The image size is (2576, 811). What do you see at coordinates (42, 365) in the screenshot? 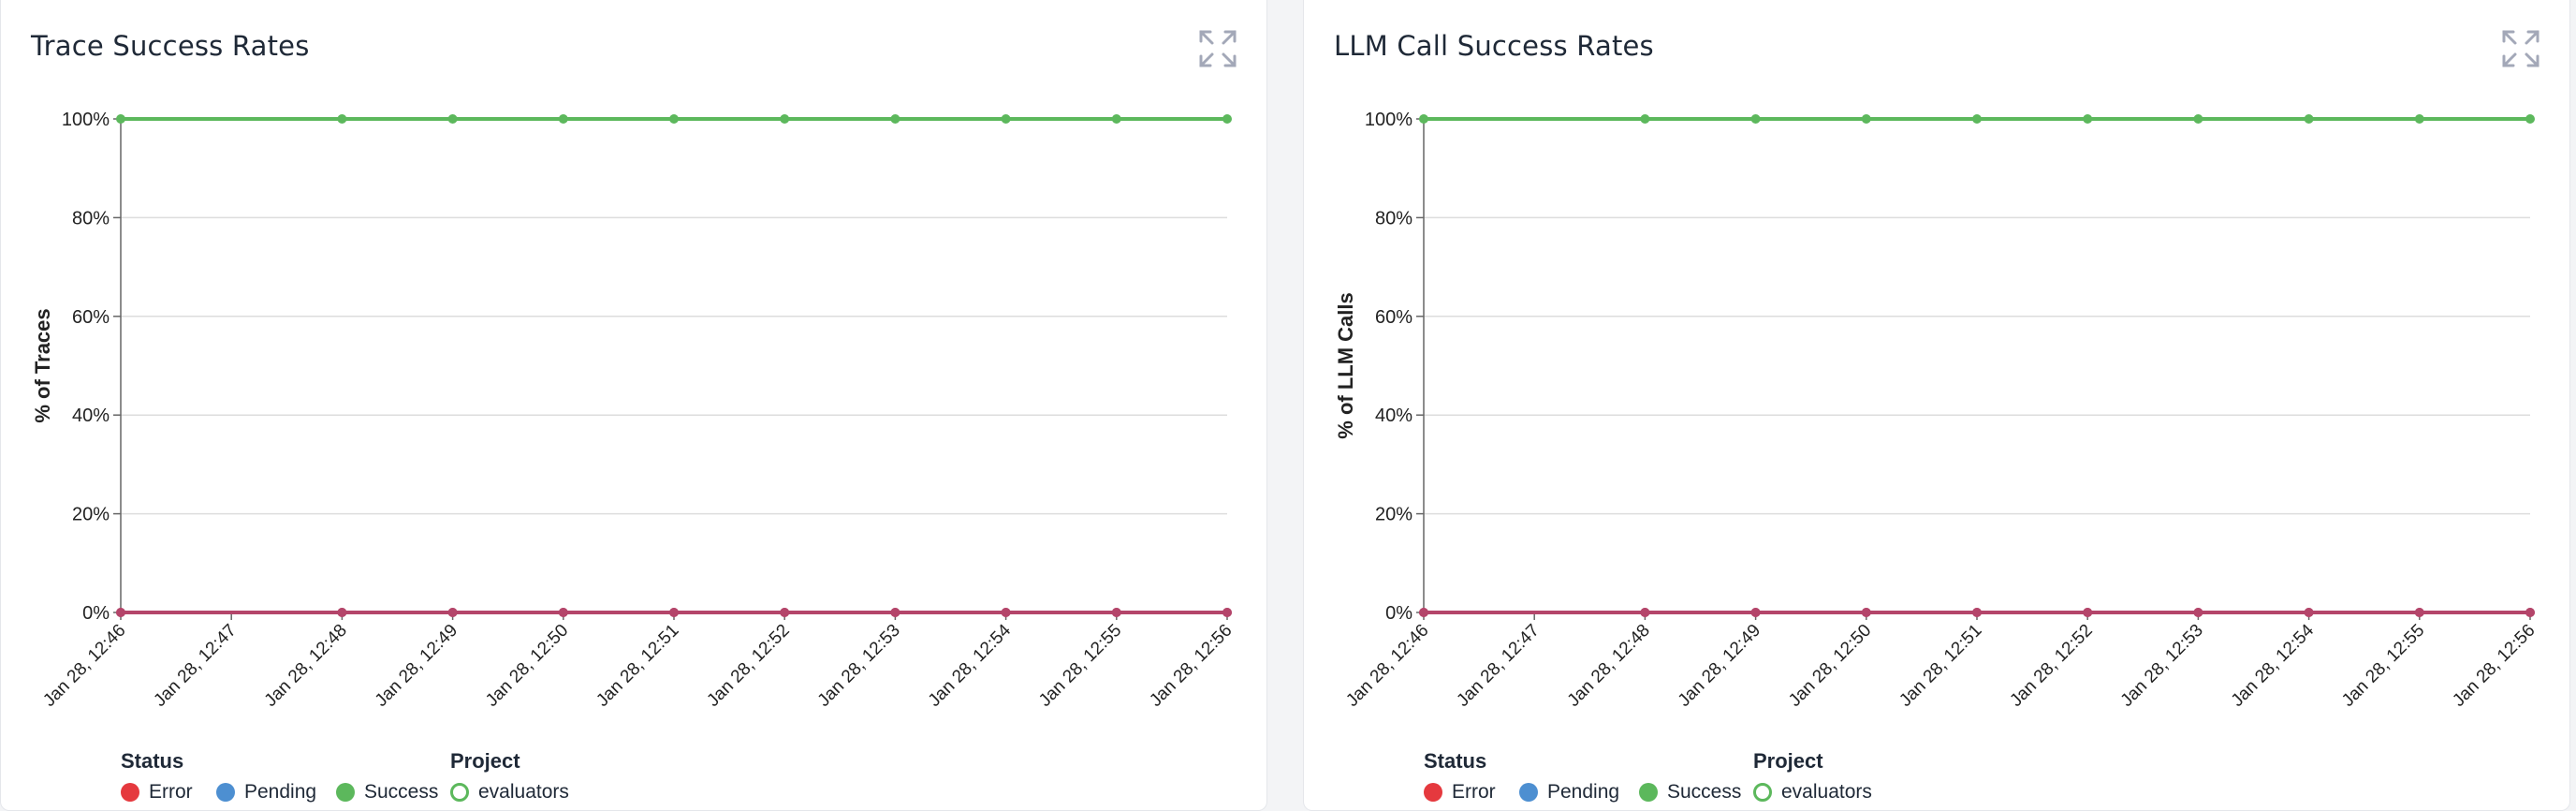
I see `y-axis-label: % of Traces` at bounding box center [42, 365].